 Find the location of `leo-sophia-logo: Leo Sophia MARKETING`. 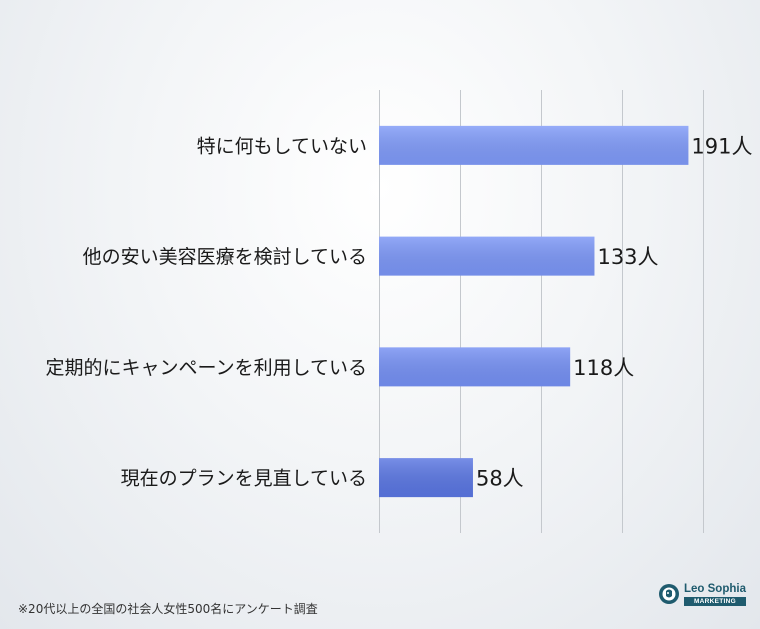

leo-sophia-logo: Leo Sophia MARKETING is located at coordinates (704, 594).